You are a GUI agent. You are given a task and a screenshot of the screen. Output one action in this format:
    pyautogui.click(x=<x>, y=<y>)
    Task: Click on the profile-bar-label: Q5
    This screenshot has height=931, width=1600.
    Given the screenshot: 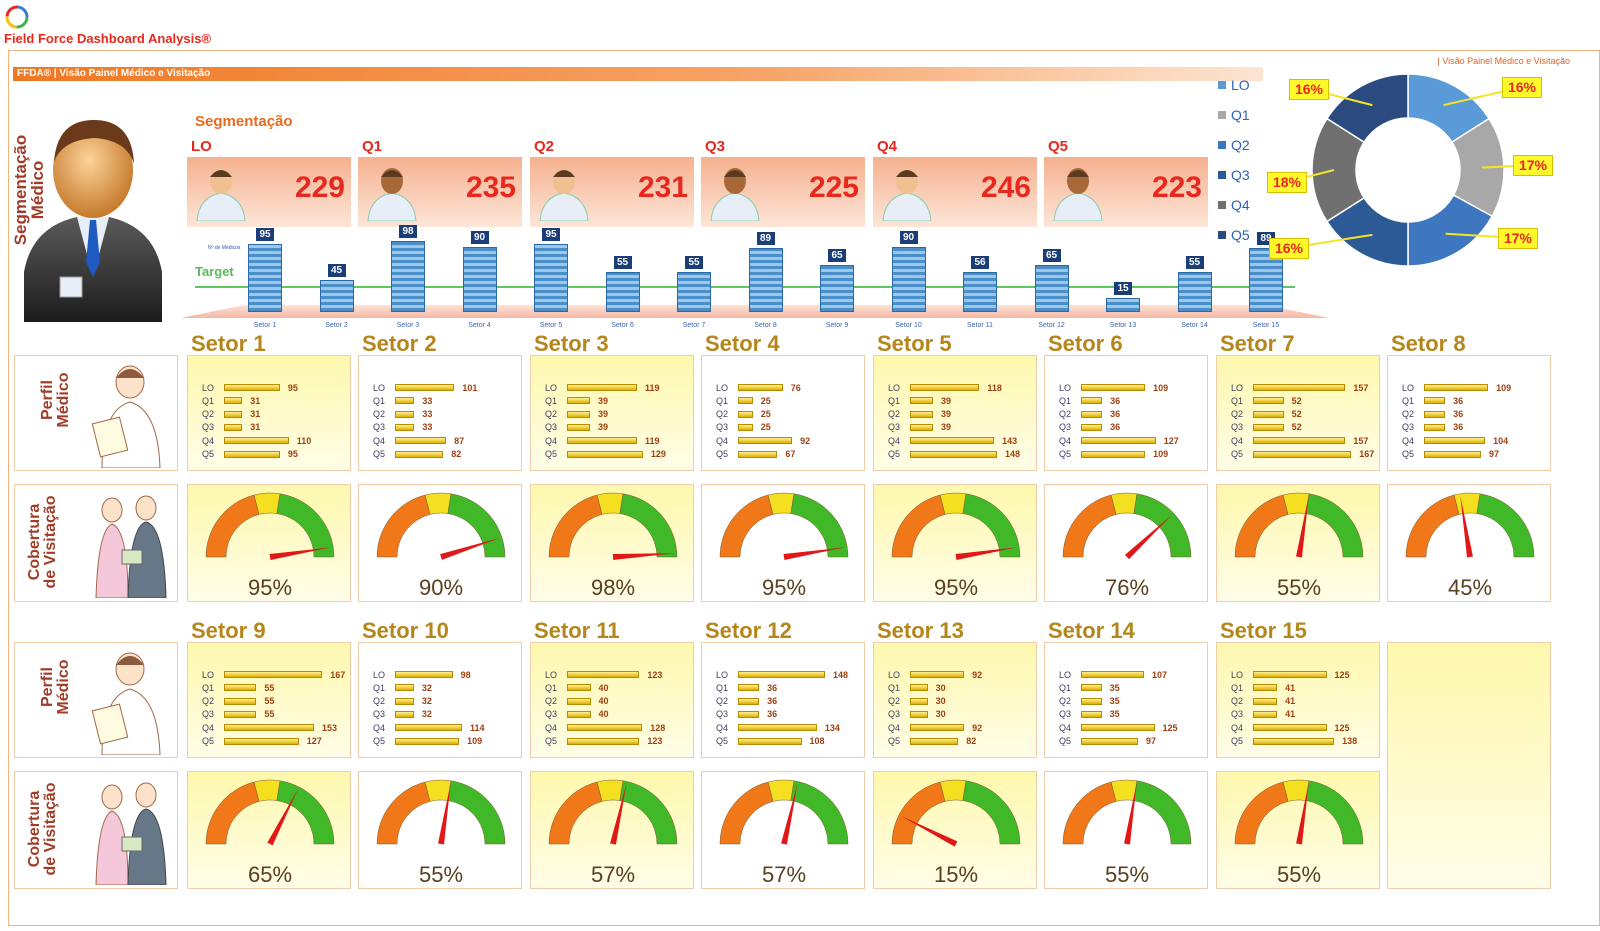 What is the action you would take?
    pyautogui.click(x=208, y=741)
    